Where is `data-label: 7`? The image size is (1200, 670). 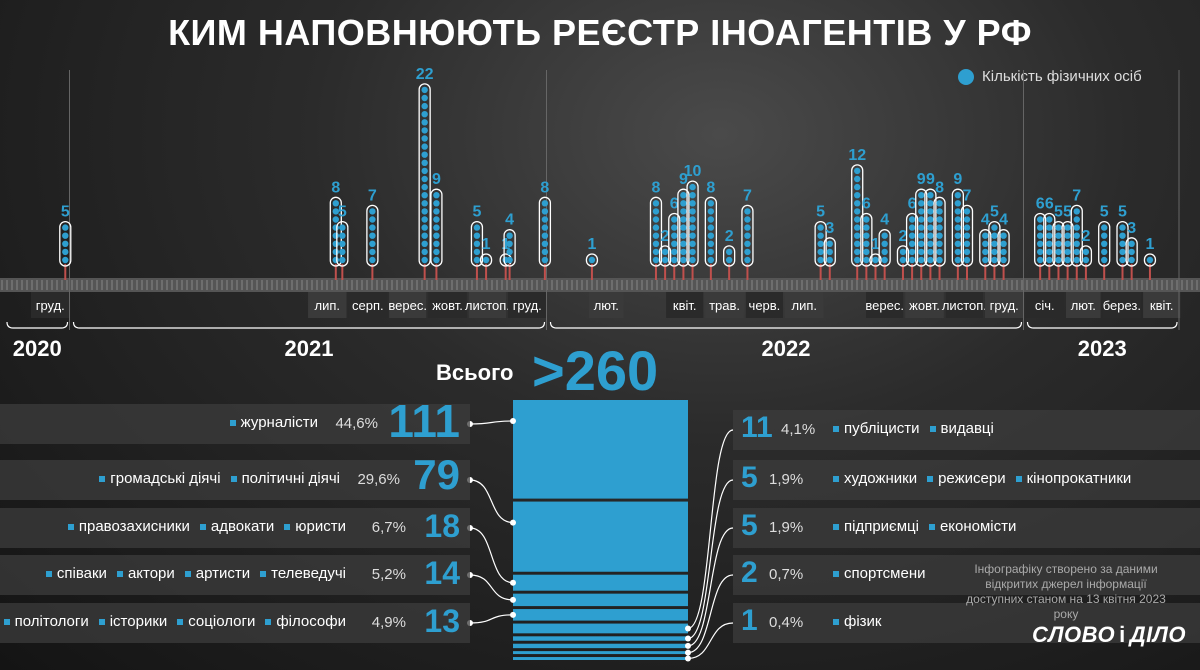
data-label: 7 is located at coordinates (747, 195).